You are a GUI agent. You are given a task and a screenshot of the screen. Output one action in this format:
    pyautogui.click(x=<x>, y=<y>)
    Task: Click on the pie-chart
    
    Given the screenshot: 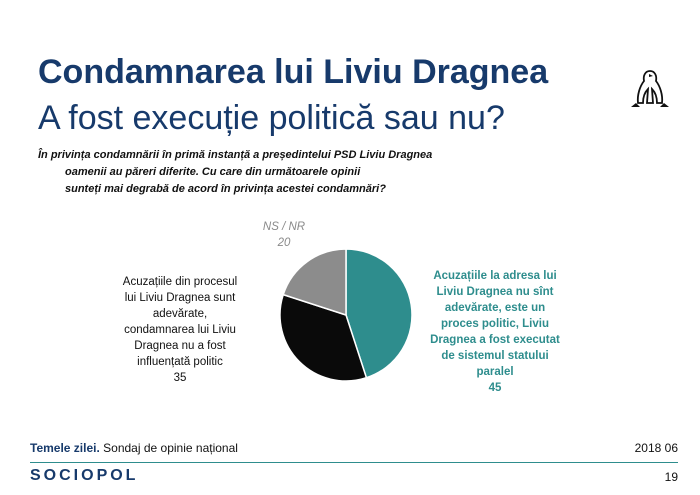 What is the action you would take?
    pyautogui.click(x=346, y=315)
    